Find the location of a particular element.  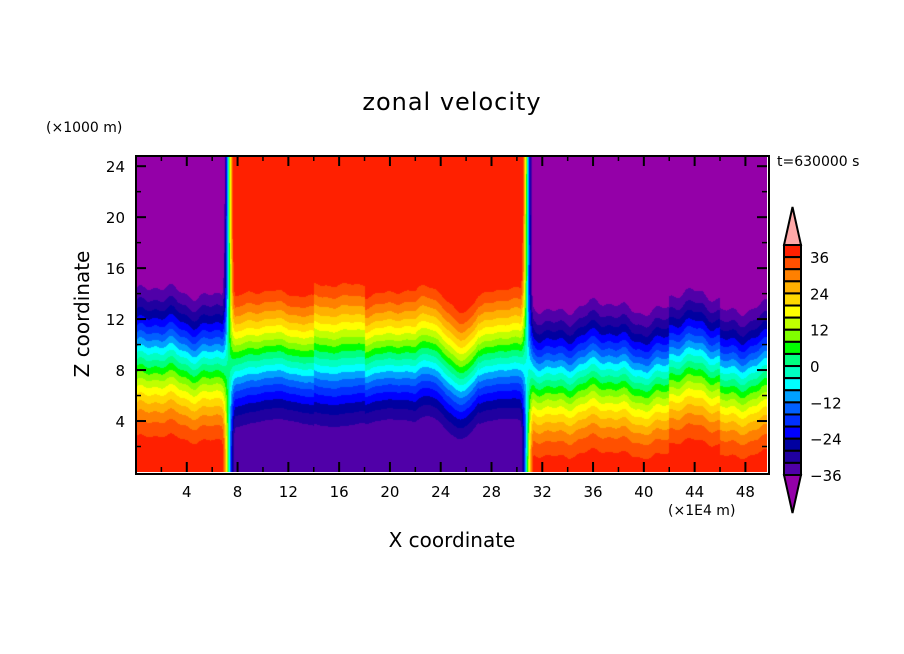

colorbar-extend-under is located at coordinates (792, 494).